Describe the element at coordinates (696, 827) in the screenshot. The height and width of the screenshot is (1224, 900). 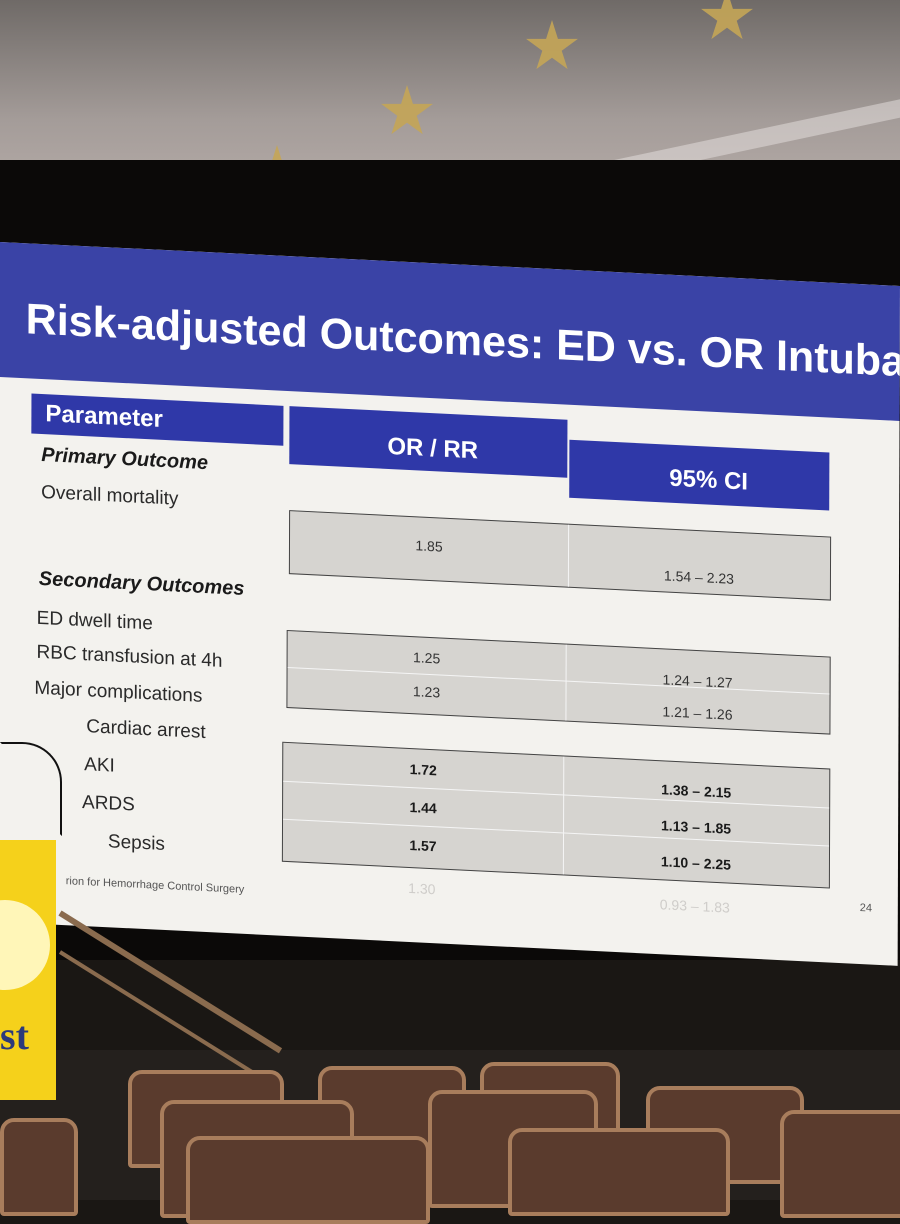
I see `cell-aki-ci: 1.13 – 1.85` at that location.